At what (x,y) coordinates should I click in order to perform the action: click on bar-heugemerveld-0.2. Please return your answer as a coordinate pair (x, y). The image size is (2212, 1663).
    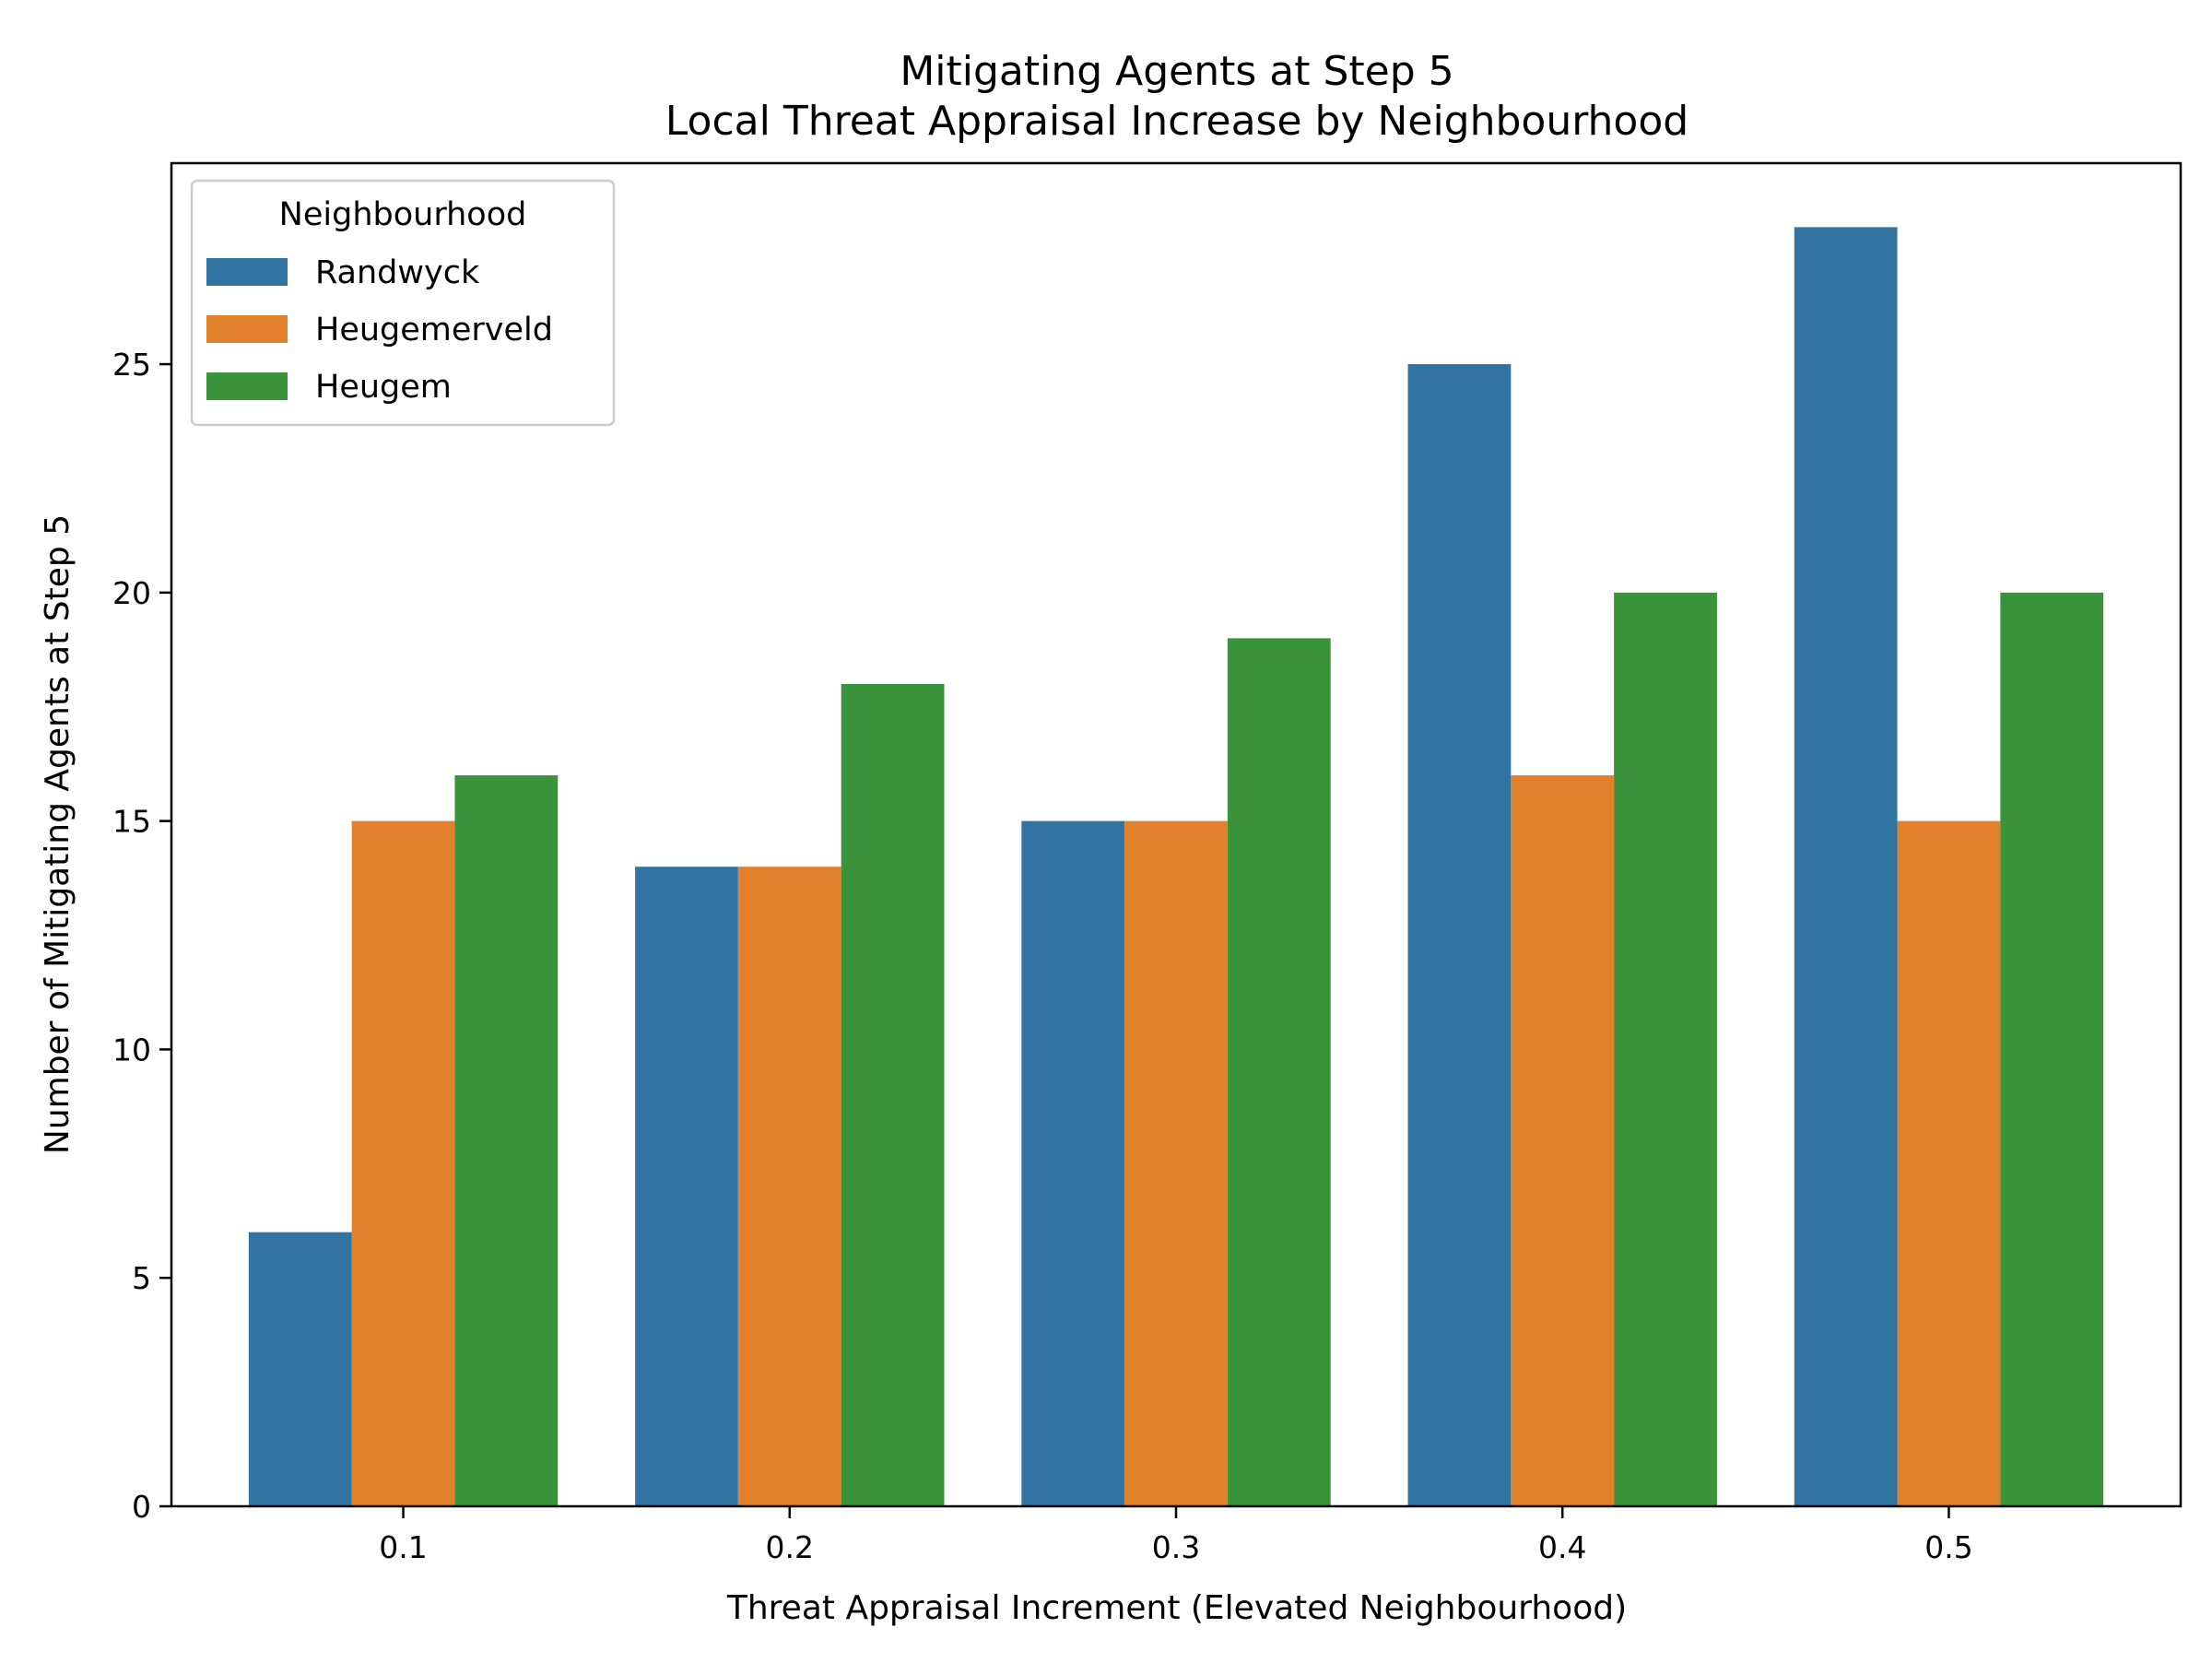
    Looking at the image, I should click on (789, 1186).